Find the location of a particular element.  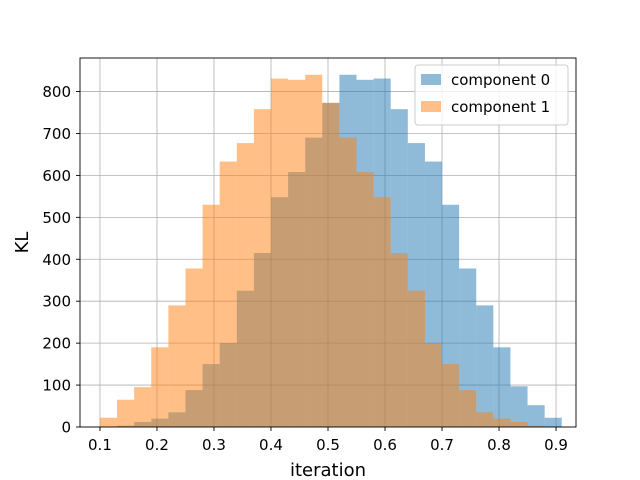

legend-box is located at coordinates (491, 95).